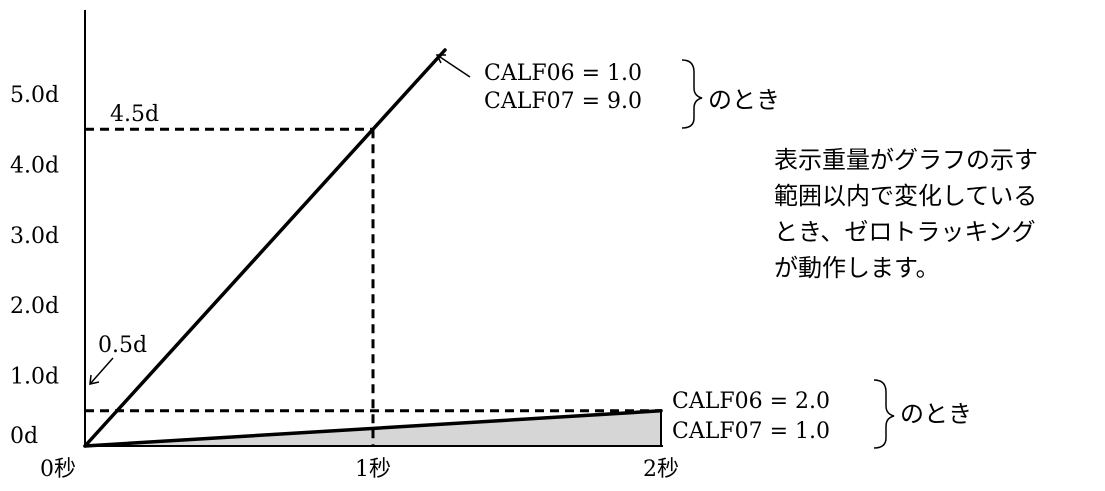 The width and height of the screenshot is (1105, 491). Describe the element at coordinates (34, 306) in the screenshot. I see `y-tick-label-2: 2.0d` at that location.